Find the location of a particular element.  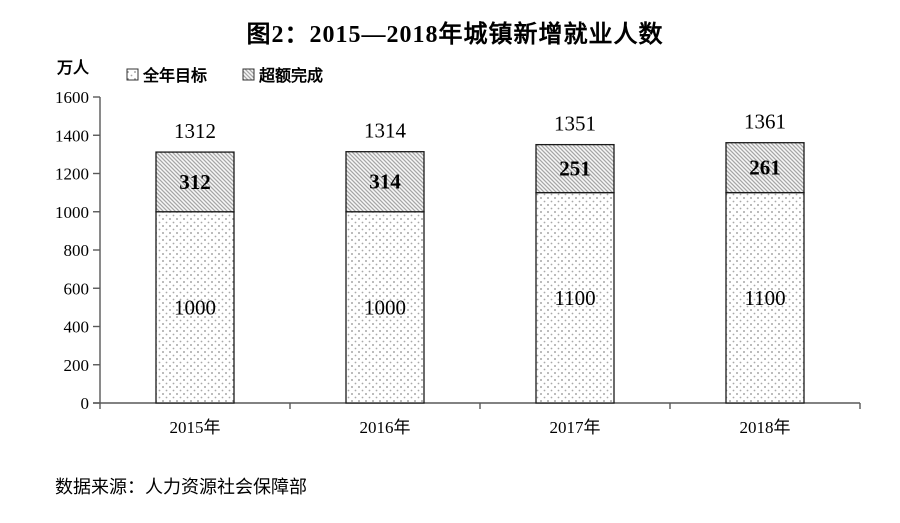

y-tick-label: 1400 is located at coordinates (72, 135).